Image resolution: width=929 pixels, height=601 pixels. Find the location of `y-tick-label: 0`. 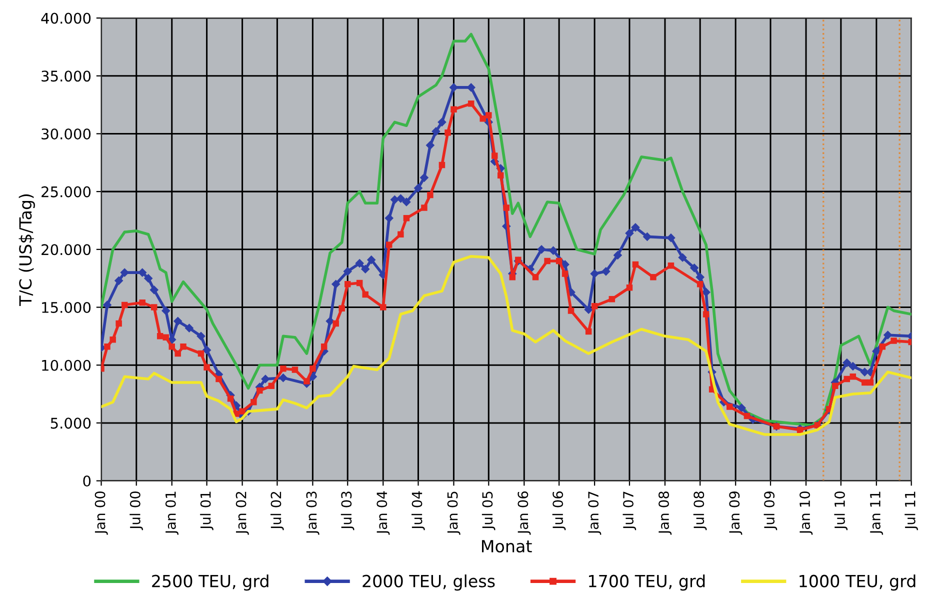

y-tick-label: 0 is located at coordinates (87, 481).